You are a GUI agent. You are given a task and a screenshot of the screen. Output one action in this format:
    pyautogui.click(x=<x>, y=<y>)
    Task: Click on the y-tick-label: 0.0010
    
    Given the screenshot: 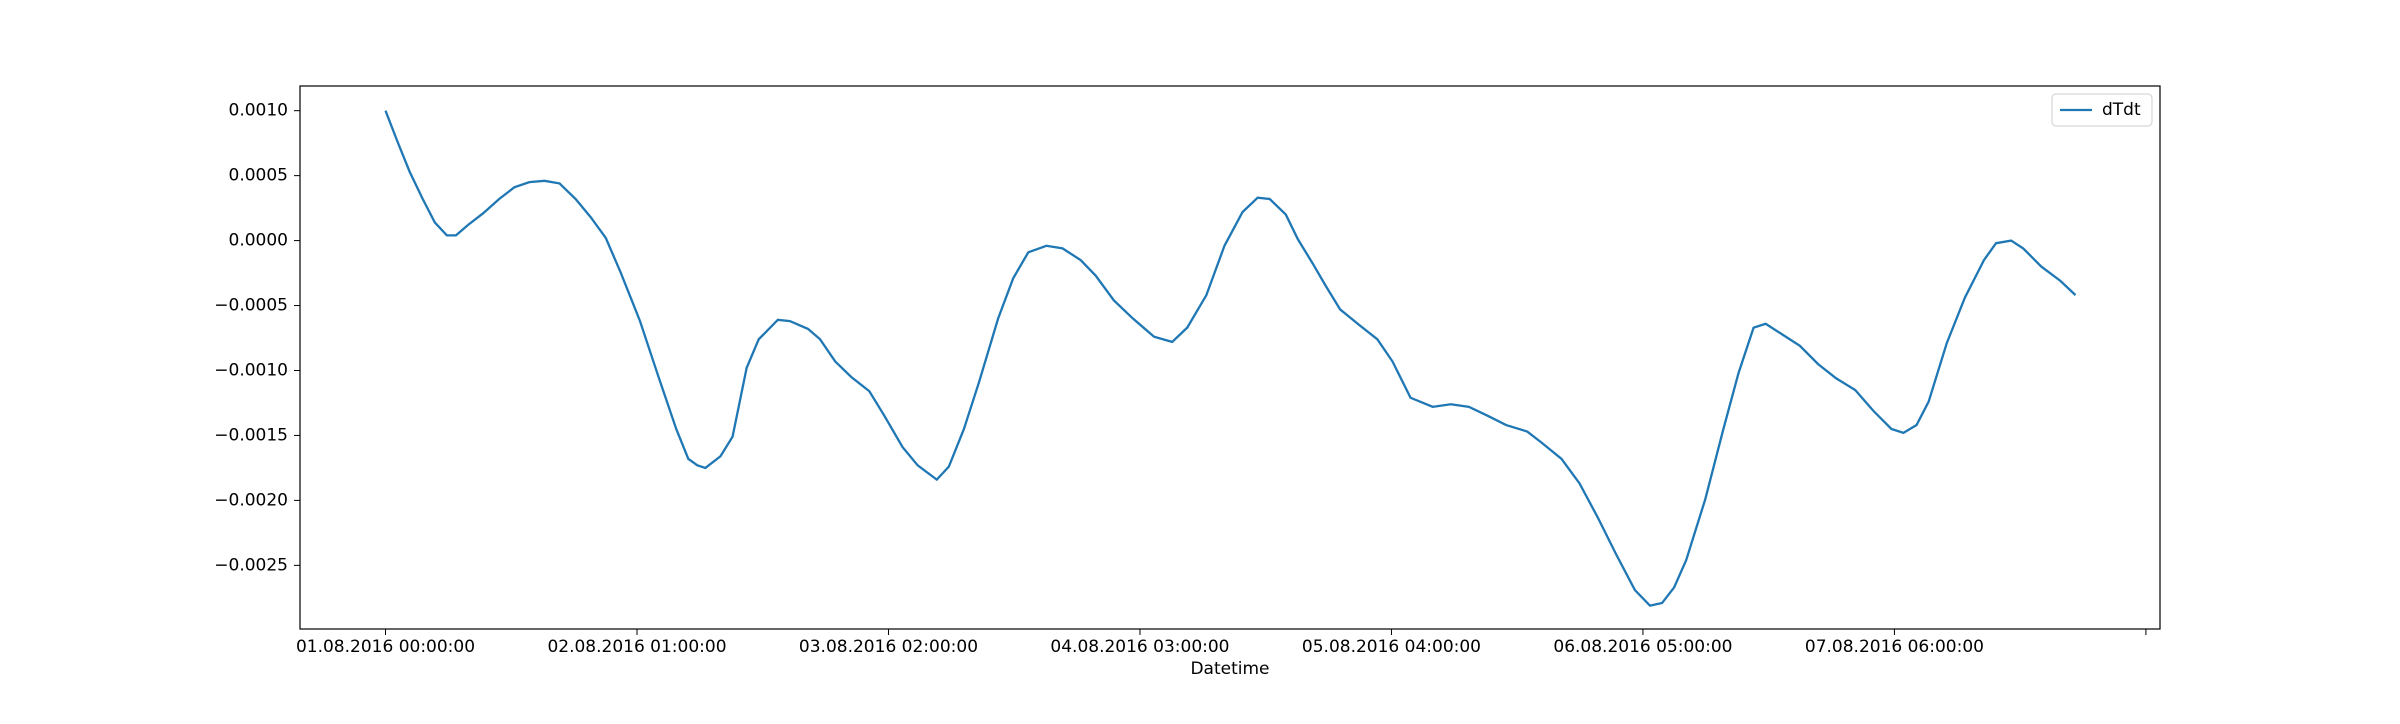 What is the action you would take?
    pyautogui.click(x=258, y=111)
    